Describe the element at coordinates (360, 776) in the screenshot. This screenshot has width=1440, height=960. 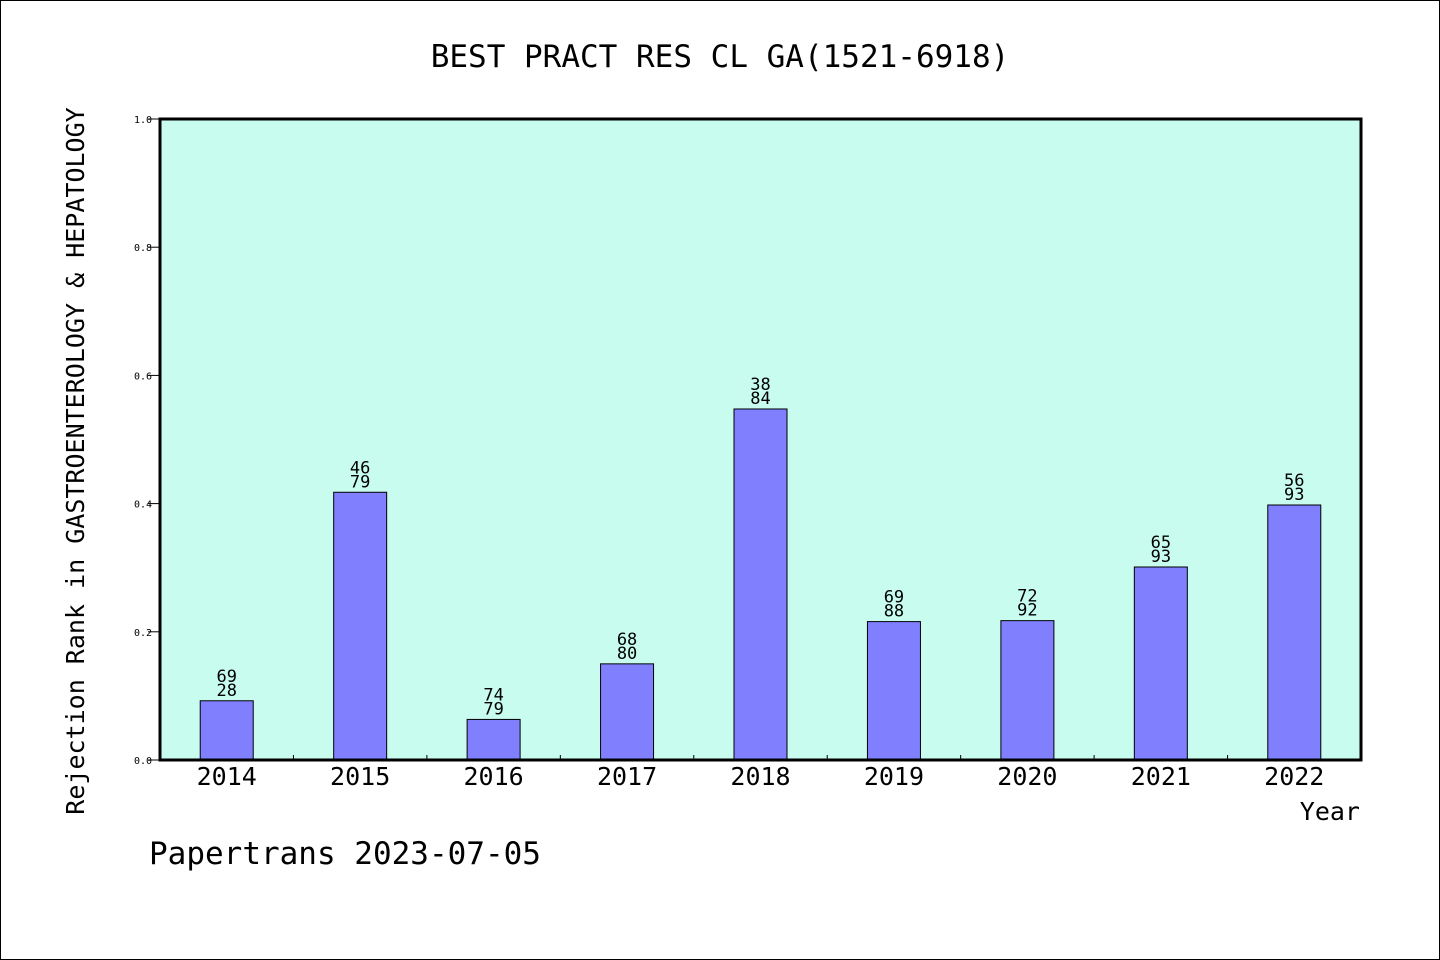
I see `x-tick-label-2015: 2015` at that location.